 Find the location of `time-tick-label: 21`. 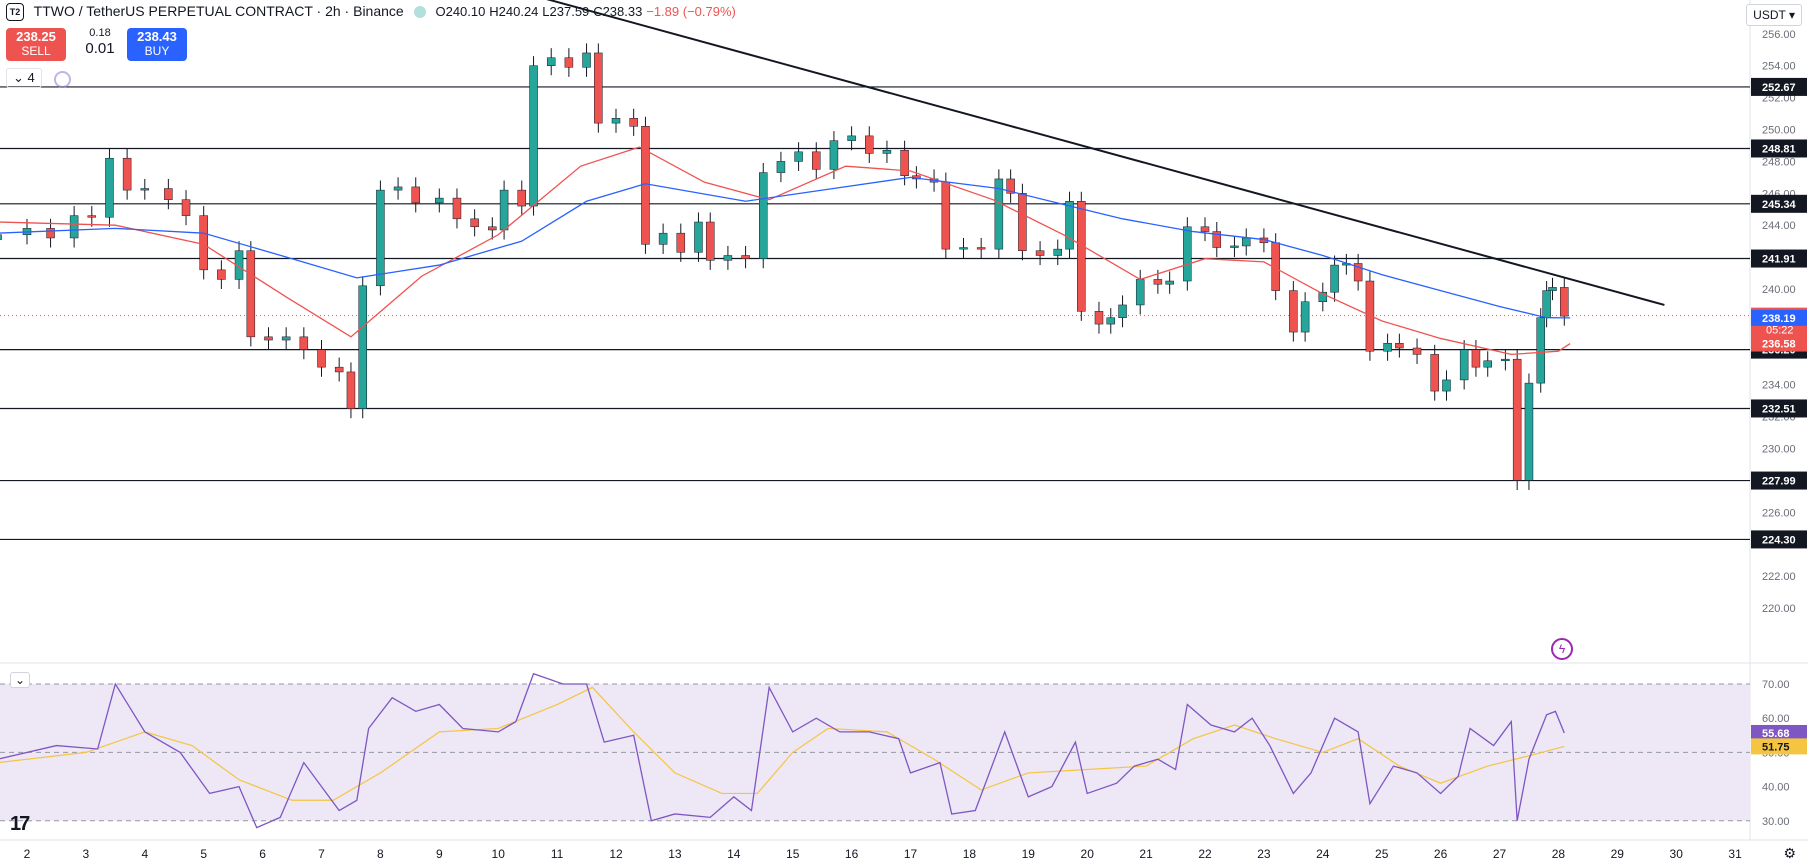

time-tick-label: 21 is located at coordinates (1146, 854).